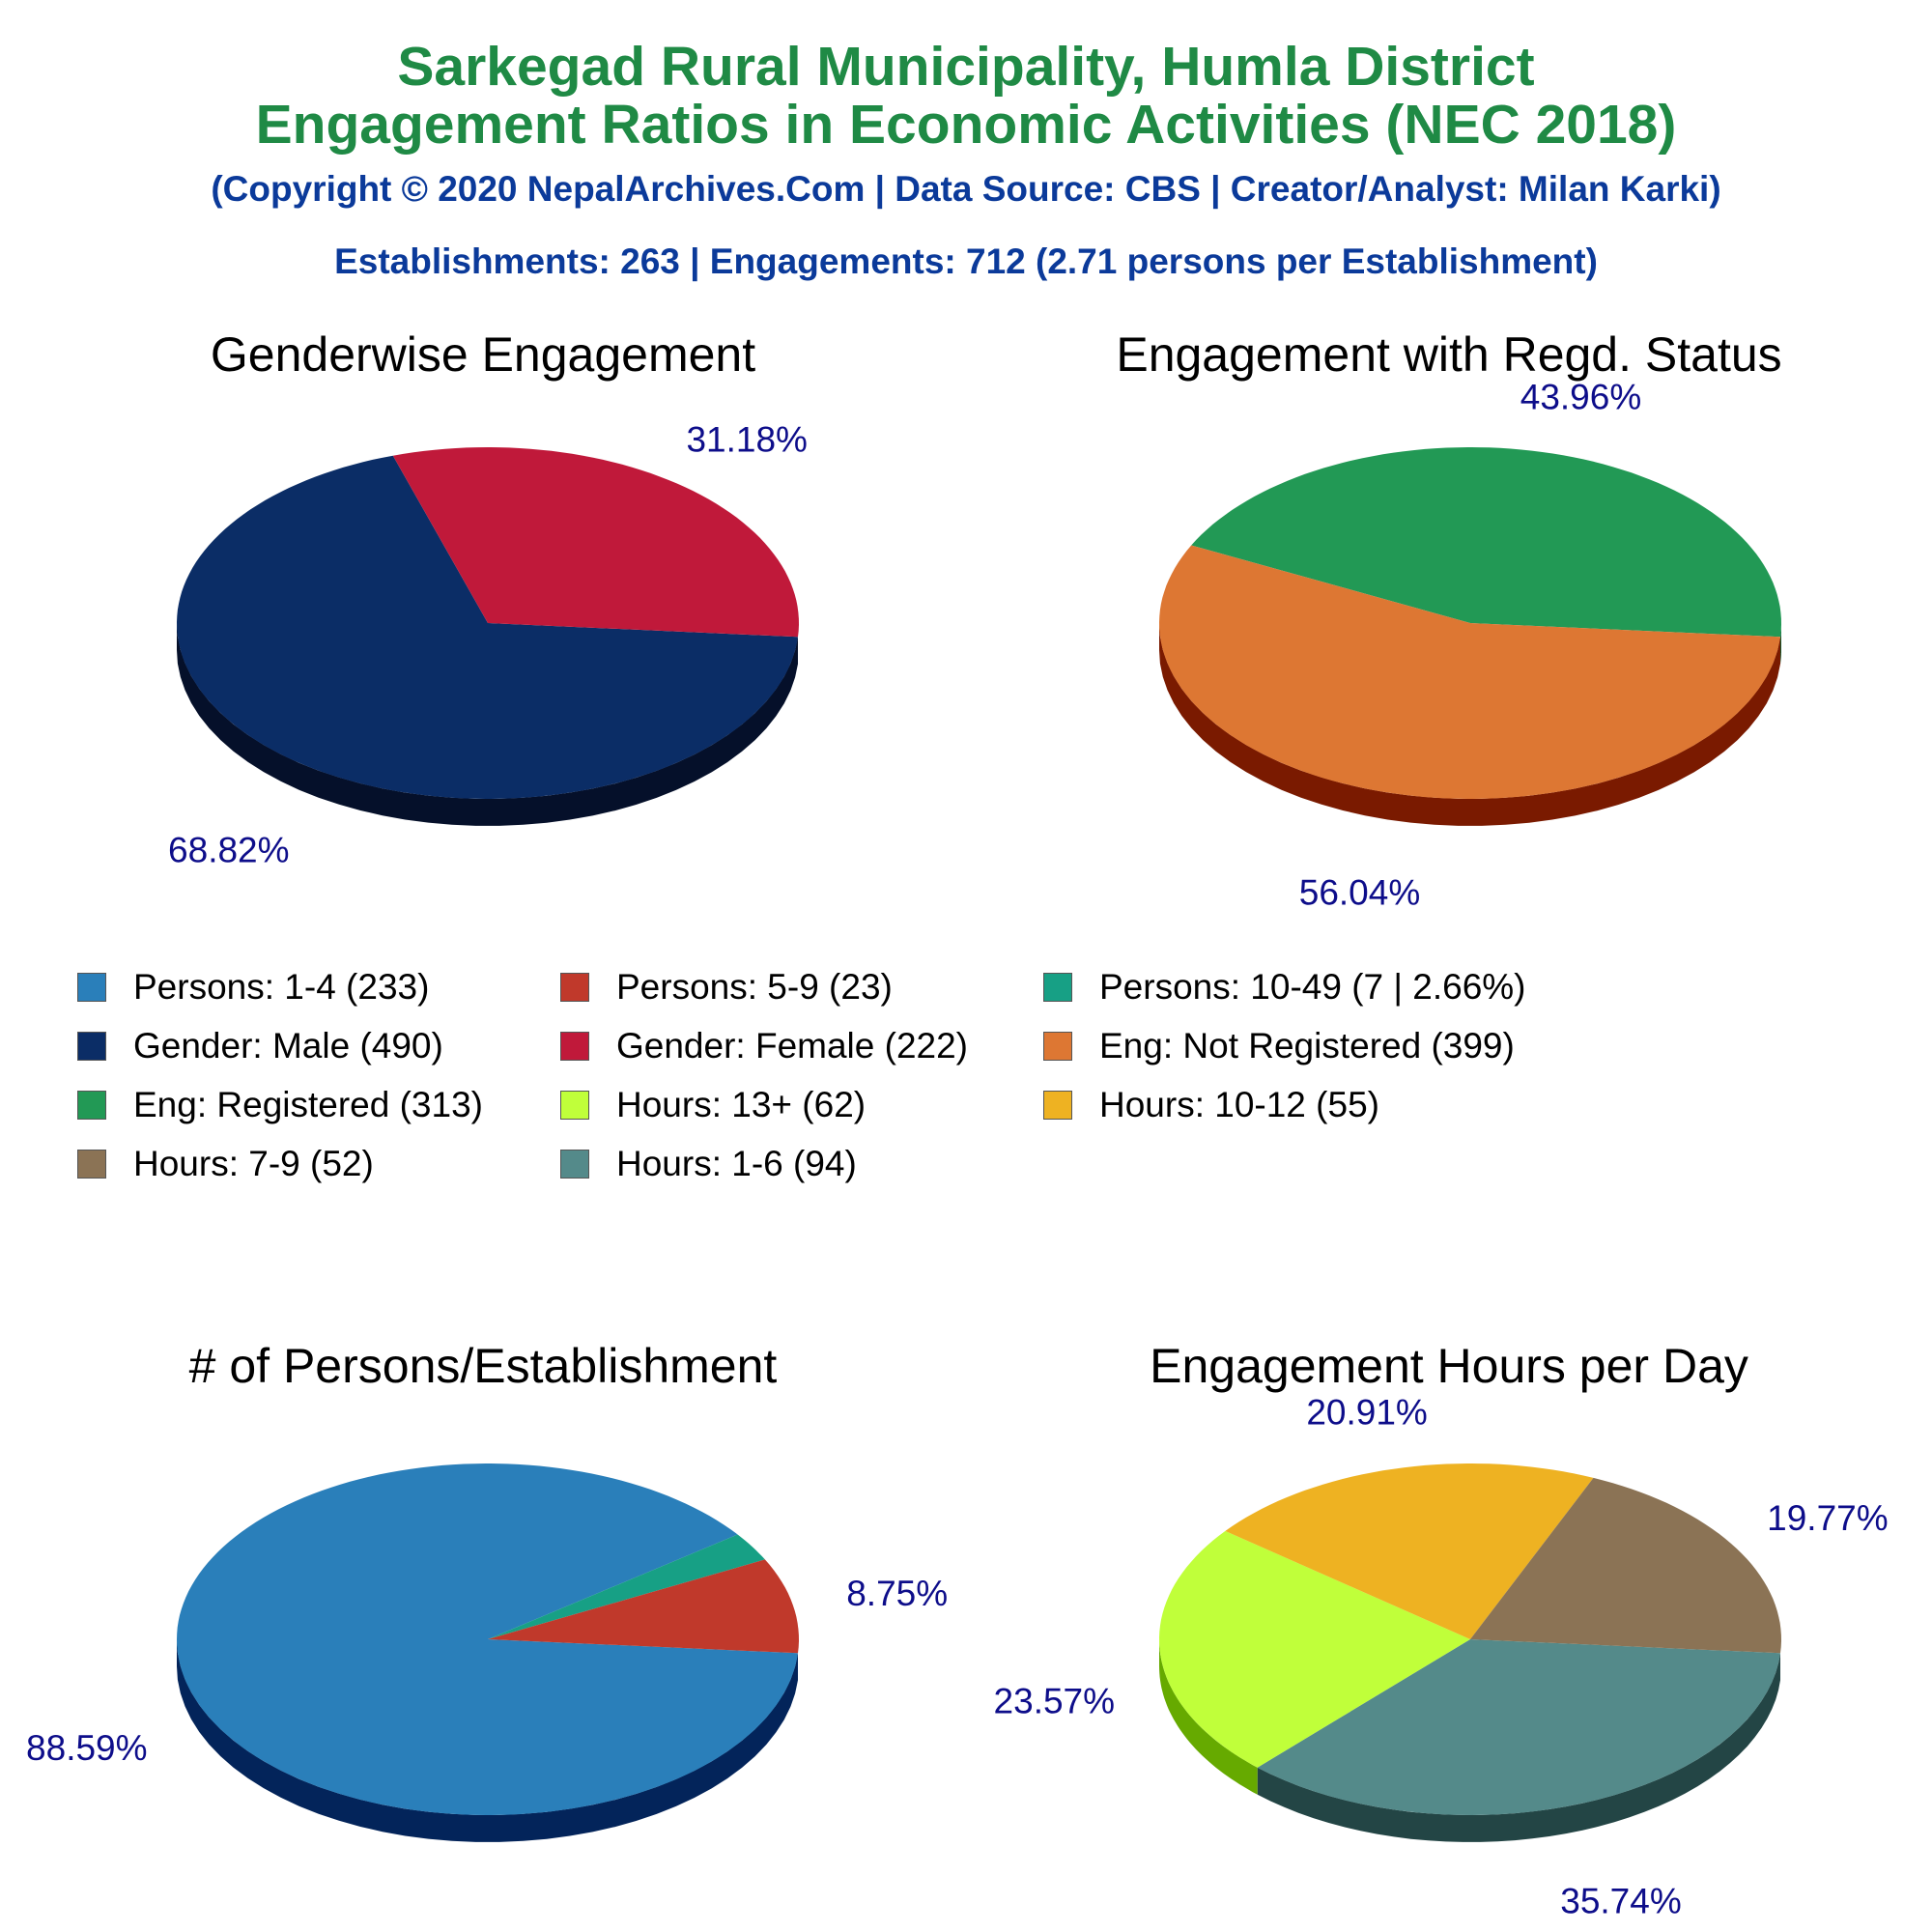  I want to click on pie-chart: 88.59% 8.75%, so click(487, 1652).